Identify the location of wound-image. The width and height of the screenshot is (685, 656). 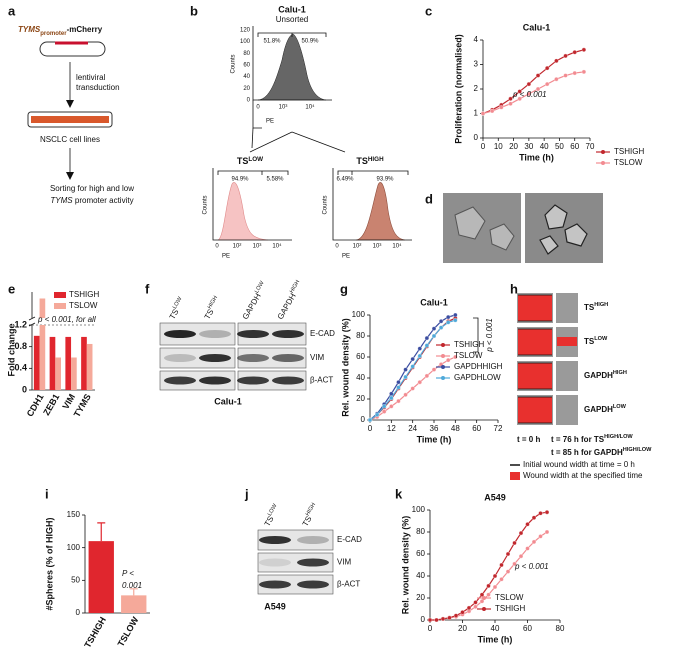
(567, 308).